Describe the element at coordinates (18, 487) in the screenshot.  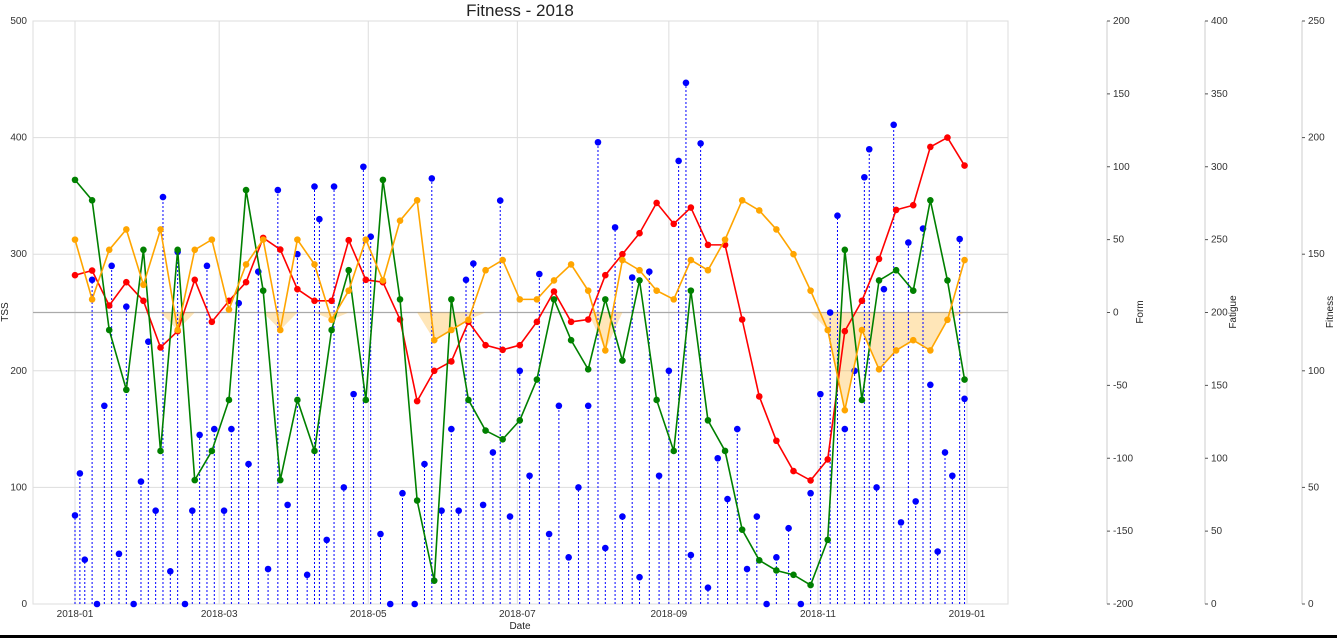
I see `y-tick-label-tss: 100` at that location.